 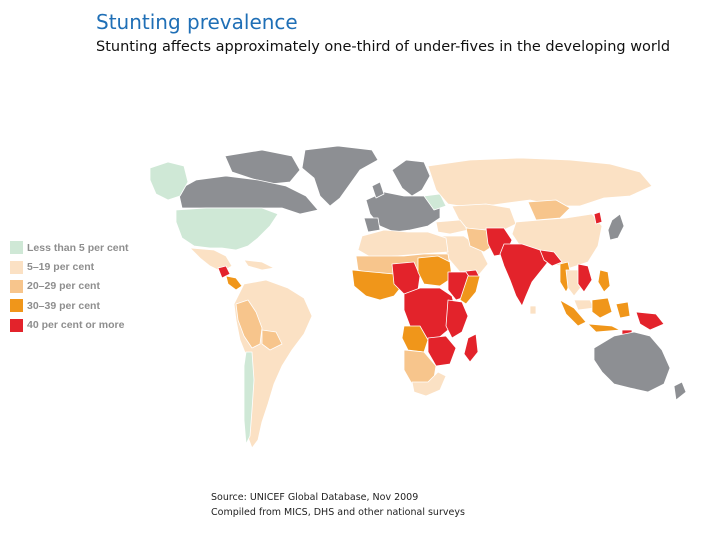 I want to click on region-andes, so click(x=249, y=324).